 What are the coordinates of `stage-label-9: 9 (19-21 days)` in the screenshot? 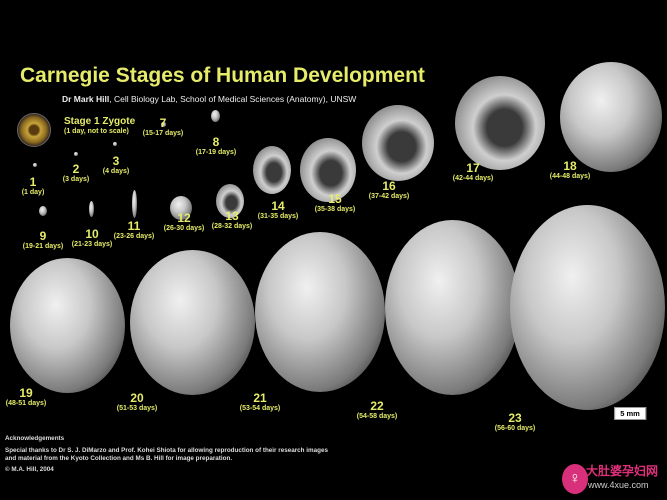 It's located at (43, 240).